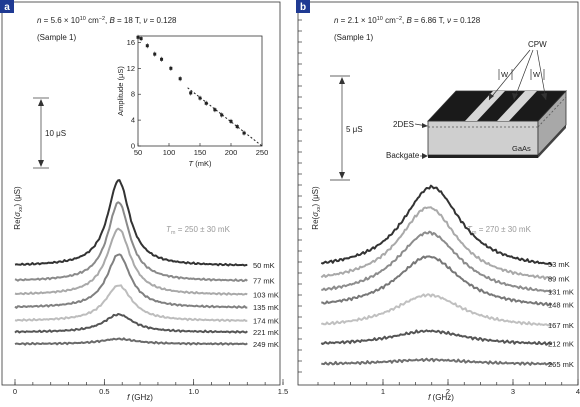 The height and width of the screenshot is (407, 580). I want to click on inset-y-tick-label: 0, so click(133, 146).